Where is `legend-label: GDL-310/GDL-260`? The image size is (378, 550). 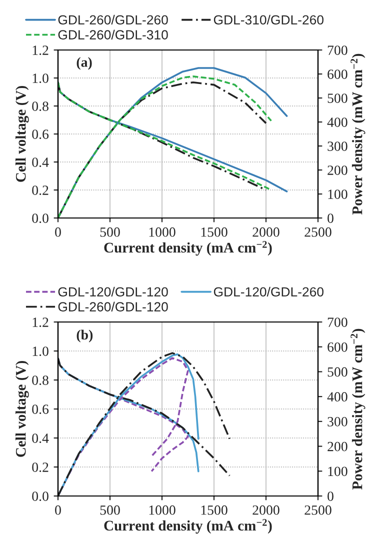 legend-label: GDL-310/GDL-260 is located at coordinates (269, 19).